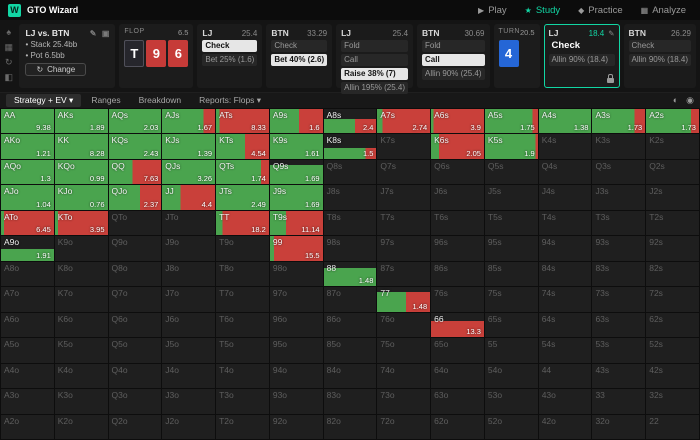 The image size is (700, 440). I want to click on action-allin: Allin 90% (25.4), so click(453, 74).